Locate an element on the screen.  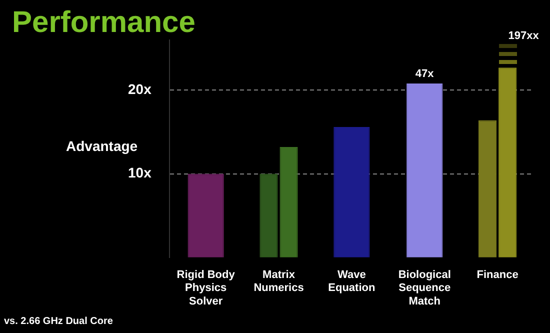
annotation: 47x is located at coordinates (425, 74).